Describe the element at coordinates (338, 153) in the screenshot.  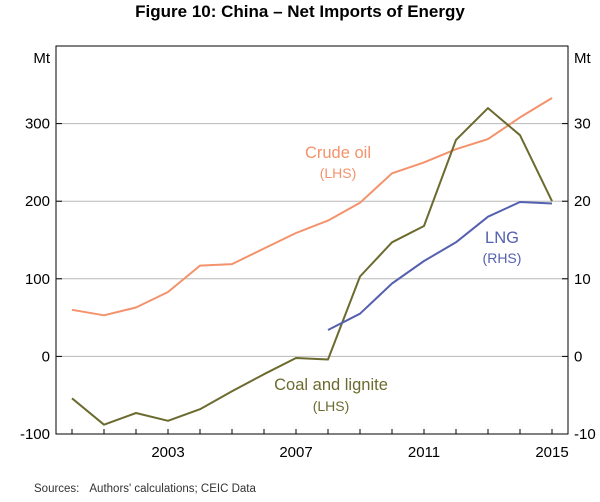
I see `series-label-crude-oil: Crude oil` at that location.